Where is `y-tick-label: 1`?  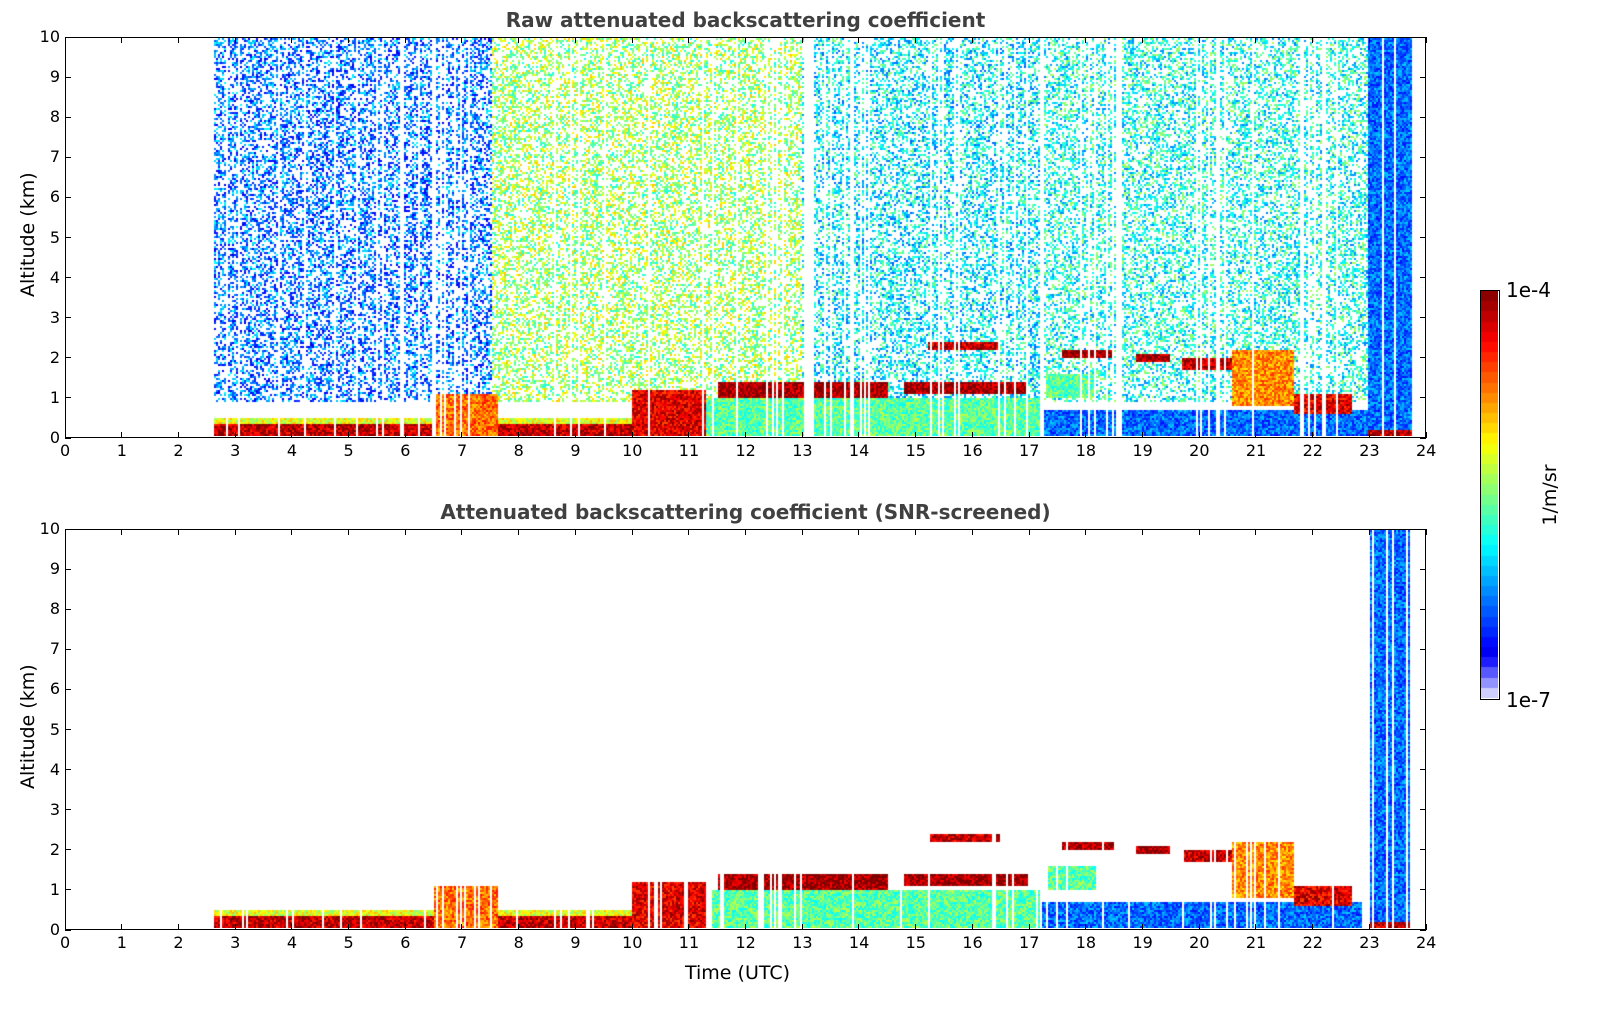 y-tick-label: 1 is located at coordinates (54, 889).